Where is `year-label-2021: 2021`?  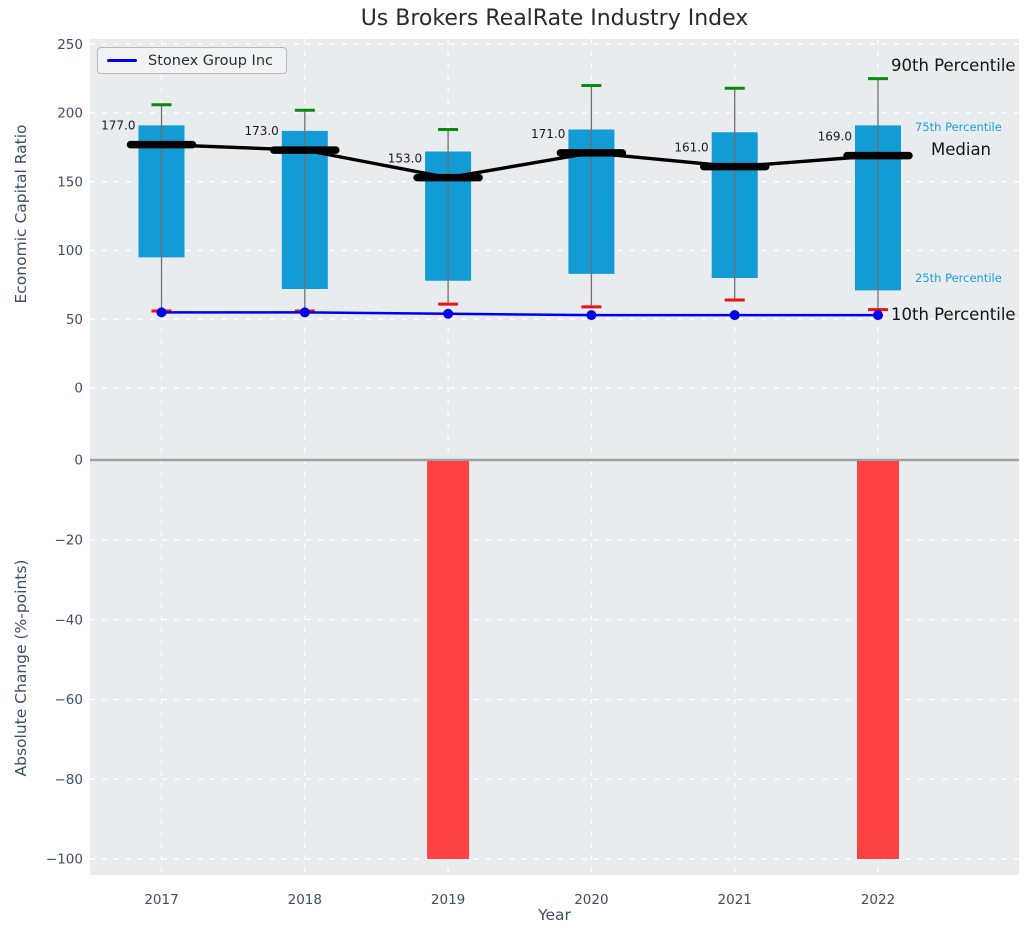 year-label-2021: 2021 is located at coordinates (735, 900).